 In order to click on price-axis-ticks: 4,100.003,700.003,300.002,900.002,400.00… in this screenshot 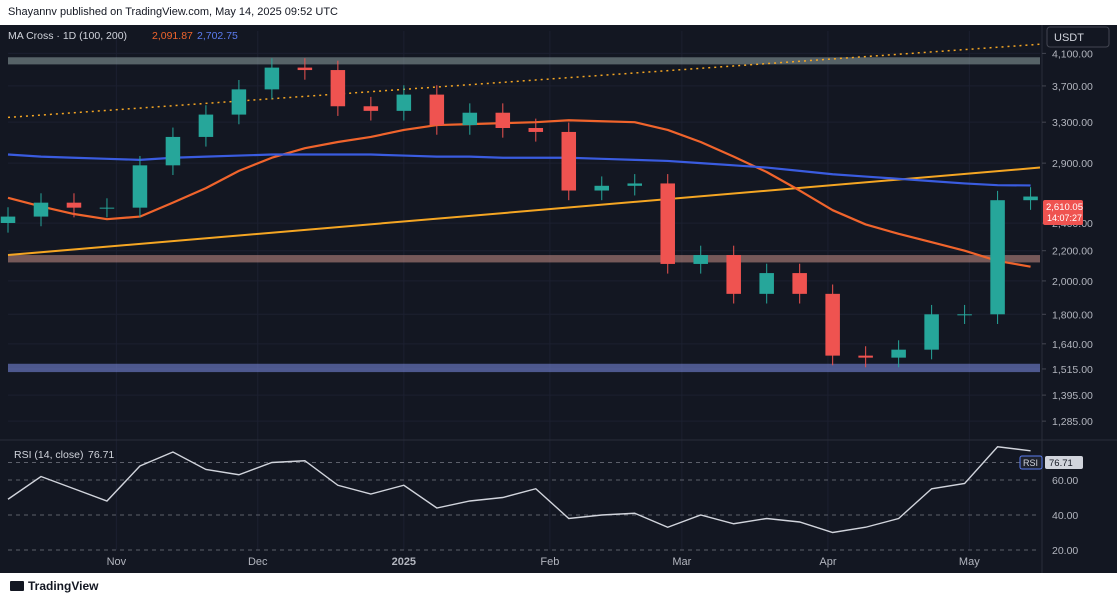, I will do `click(1067, 238)`.